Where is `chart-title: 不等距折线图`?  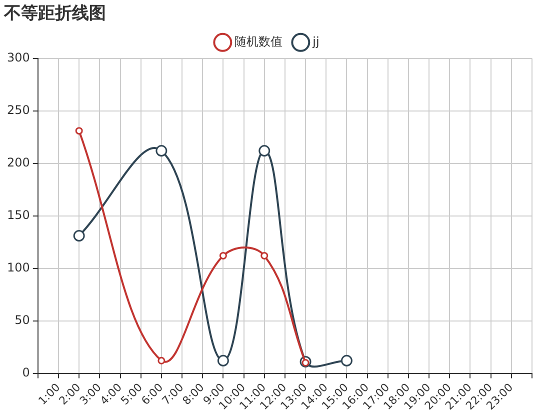
chart-title: 不等距折线图 is located at coordinates (54, 14).